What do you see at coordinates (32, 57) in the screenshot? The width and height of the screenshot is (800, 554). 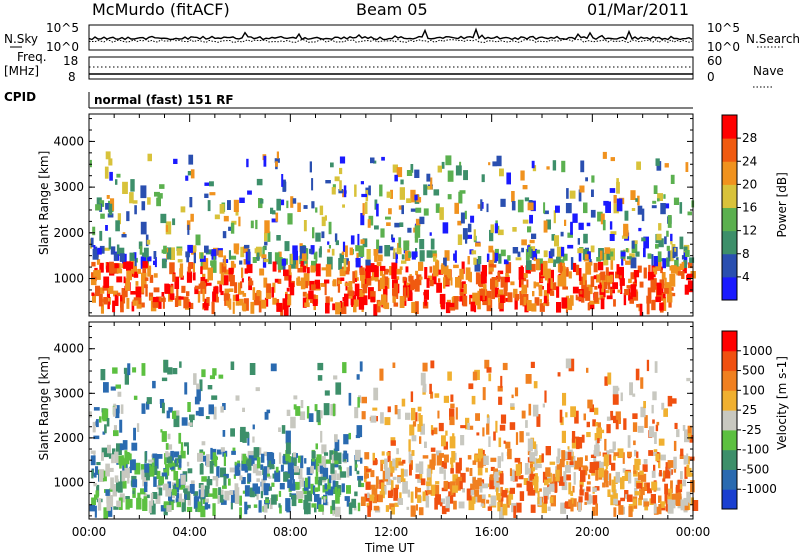 I see `freq-label-1: Freq.` at bounding box center [32, 57].